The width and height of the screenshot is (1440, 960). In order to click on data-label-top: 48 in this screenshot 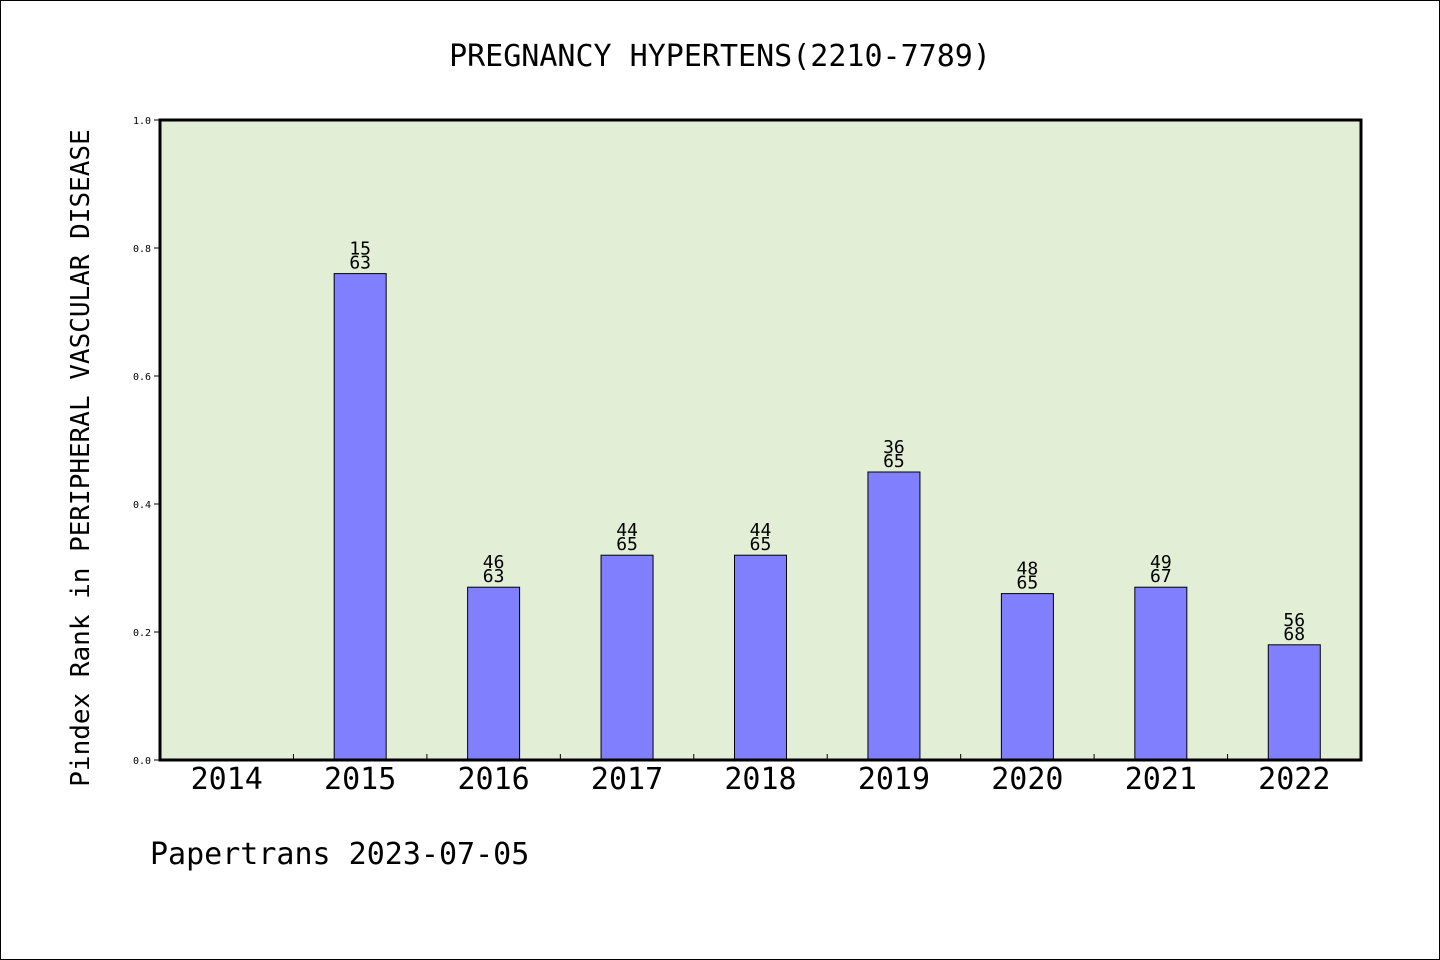, I will do `click(1028, 569)`.